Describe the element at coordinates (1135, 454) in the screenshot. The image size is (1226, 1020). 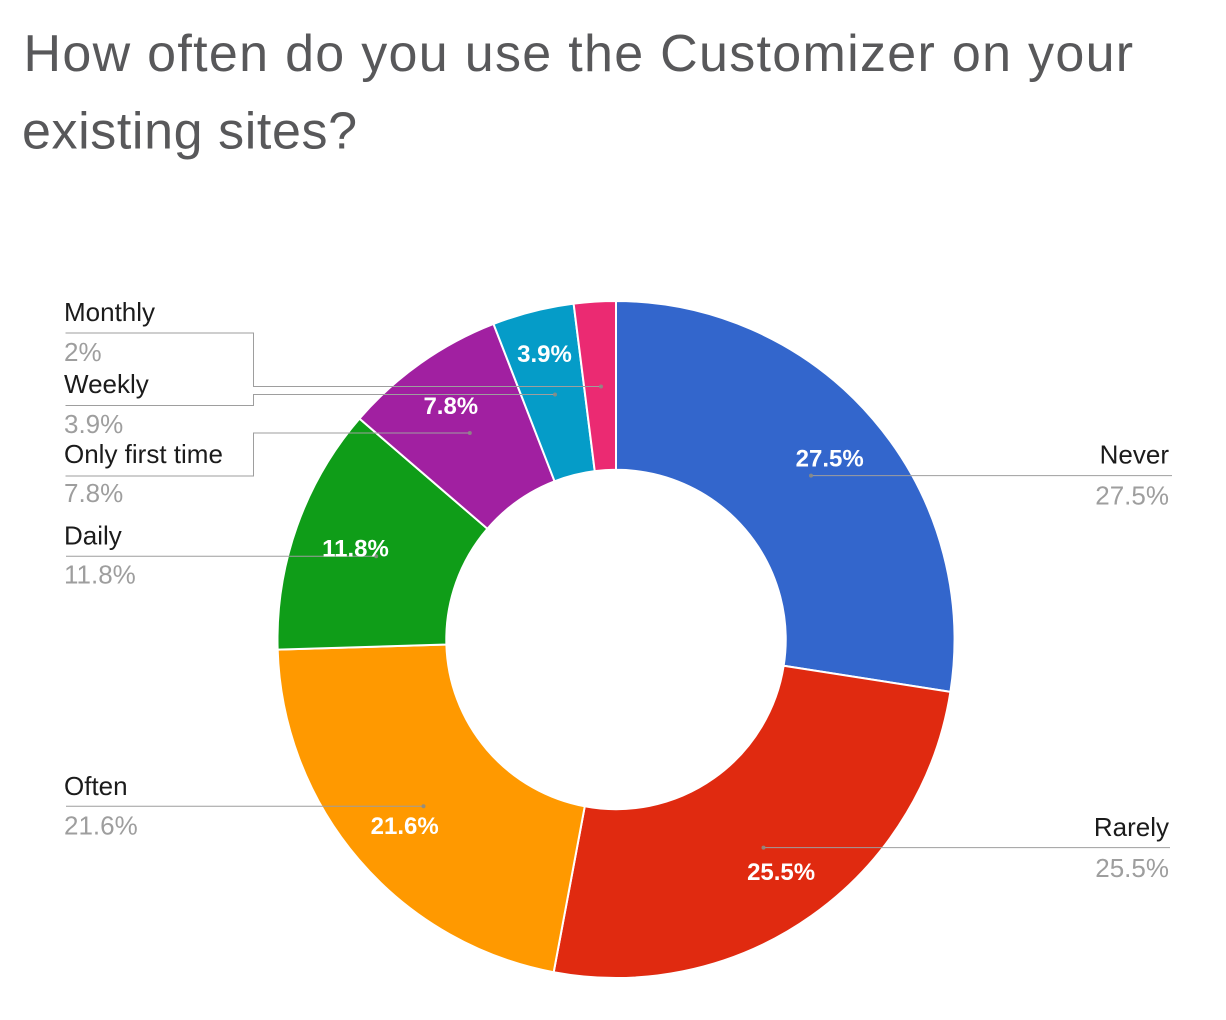
I see `svg-text: Never` at that location.